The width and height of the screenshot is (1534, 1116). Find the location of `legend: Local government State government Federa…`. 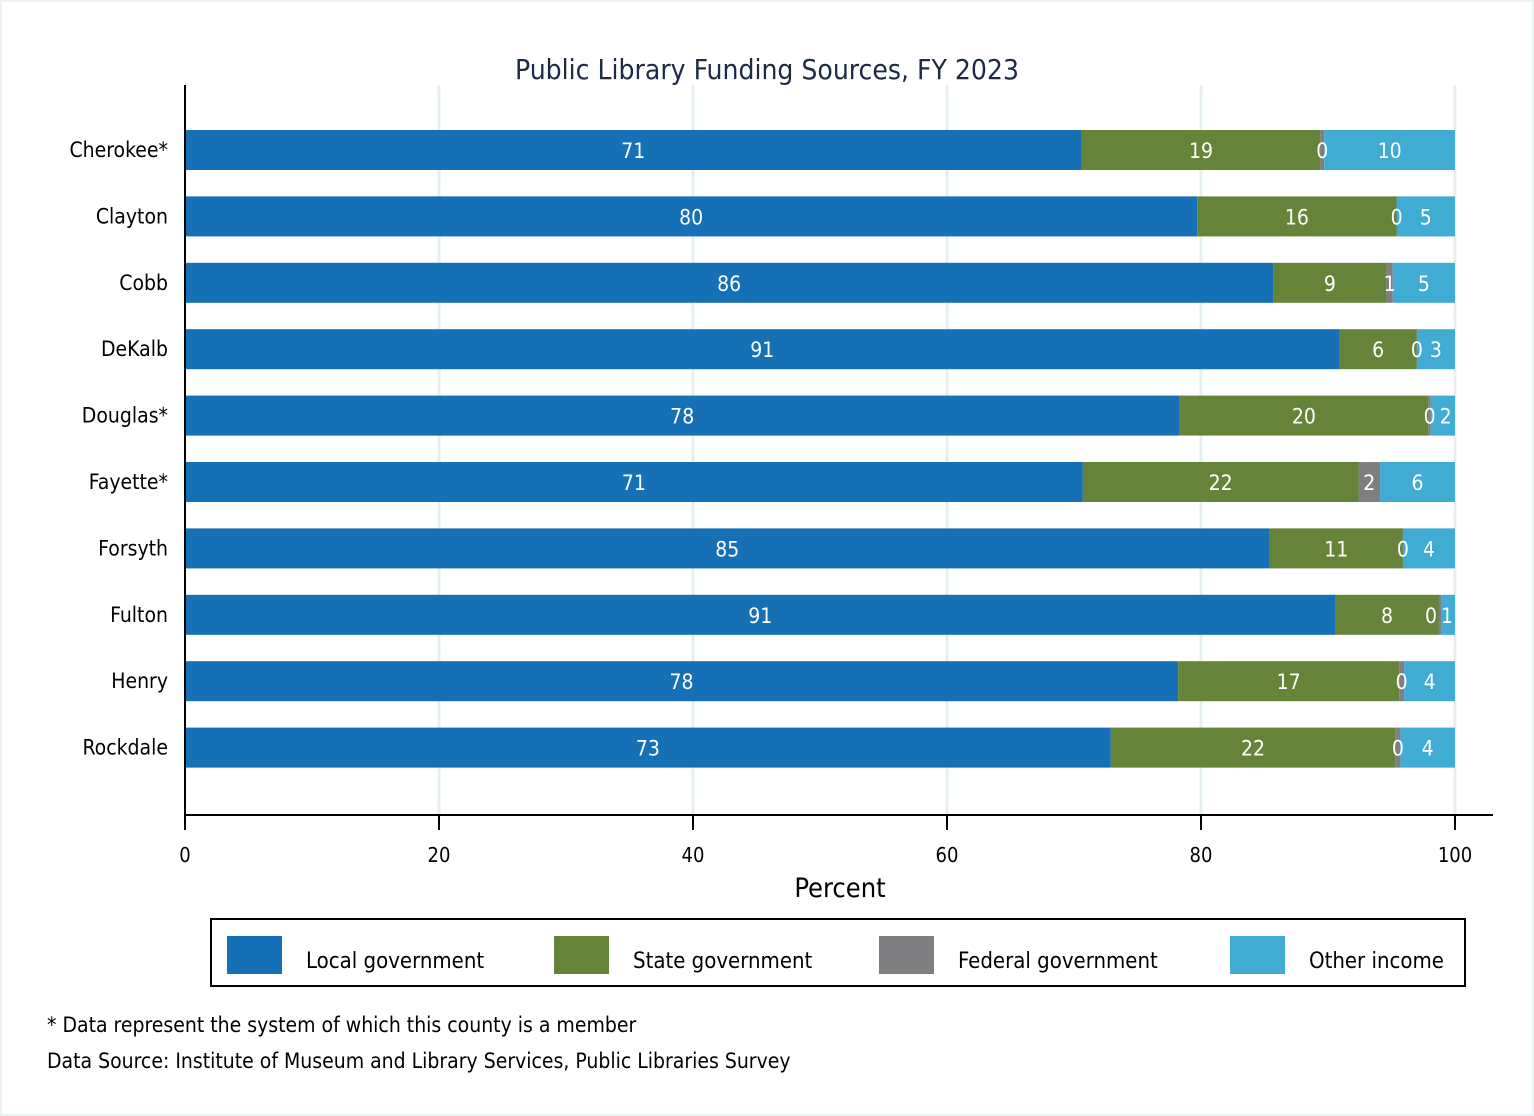

legend: Local government State government Federa… is located at coordinates (838, 952).